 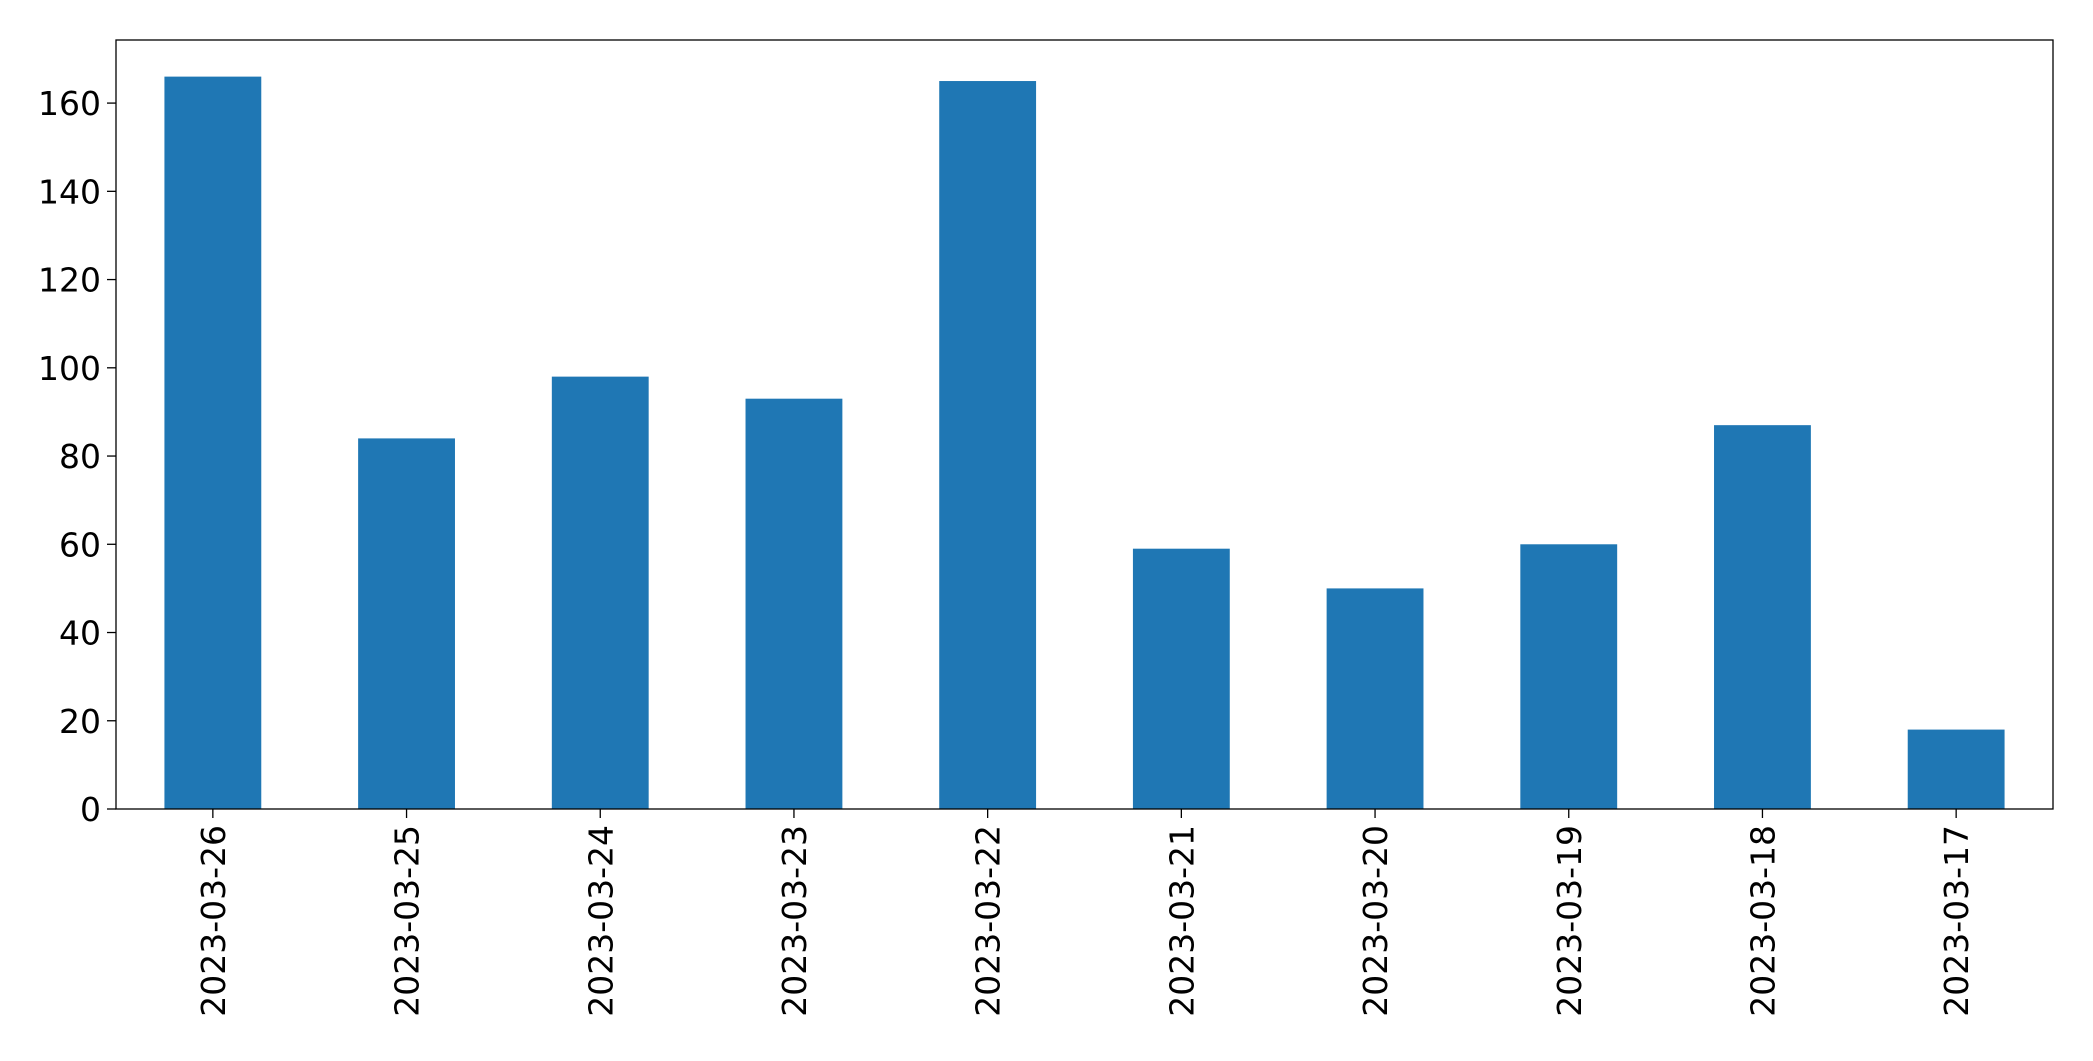 I want to click on x-tick-label: 2023-03-21, so click(x=1181, y=921).